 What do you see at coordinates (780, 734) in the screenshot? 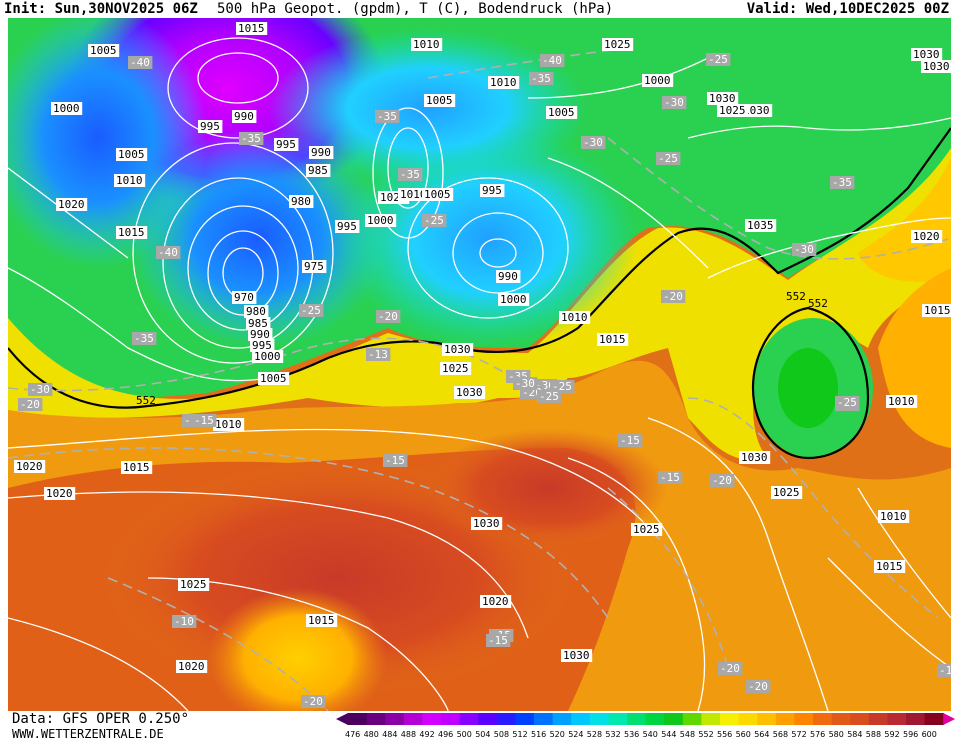
I see `colorbar-tick-label: 568` at bounding box center [780, 734].